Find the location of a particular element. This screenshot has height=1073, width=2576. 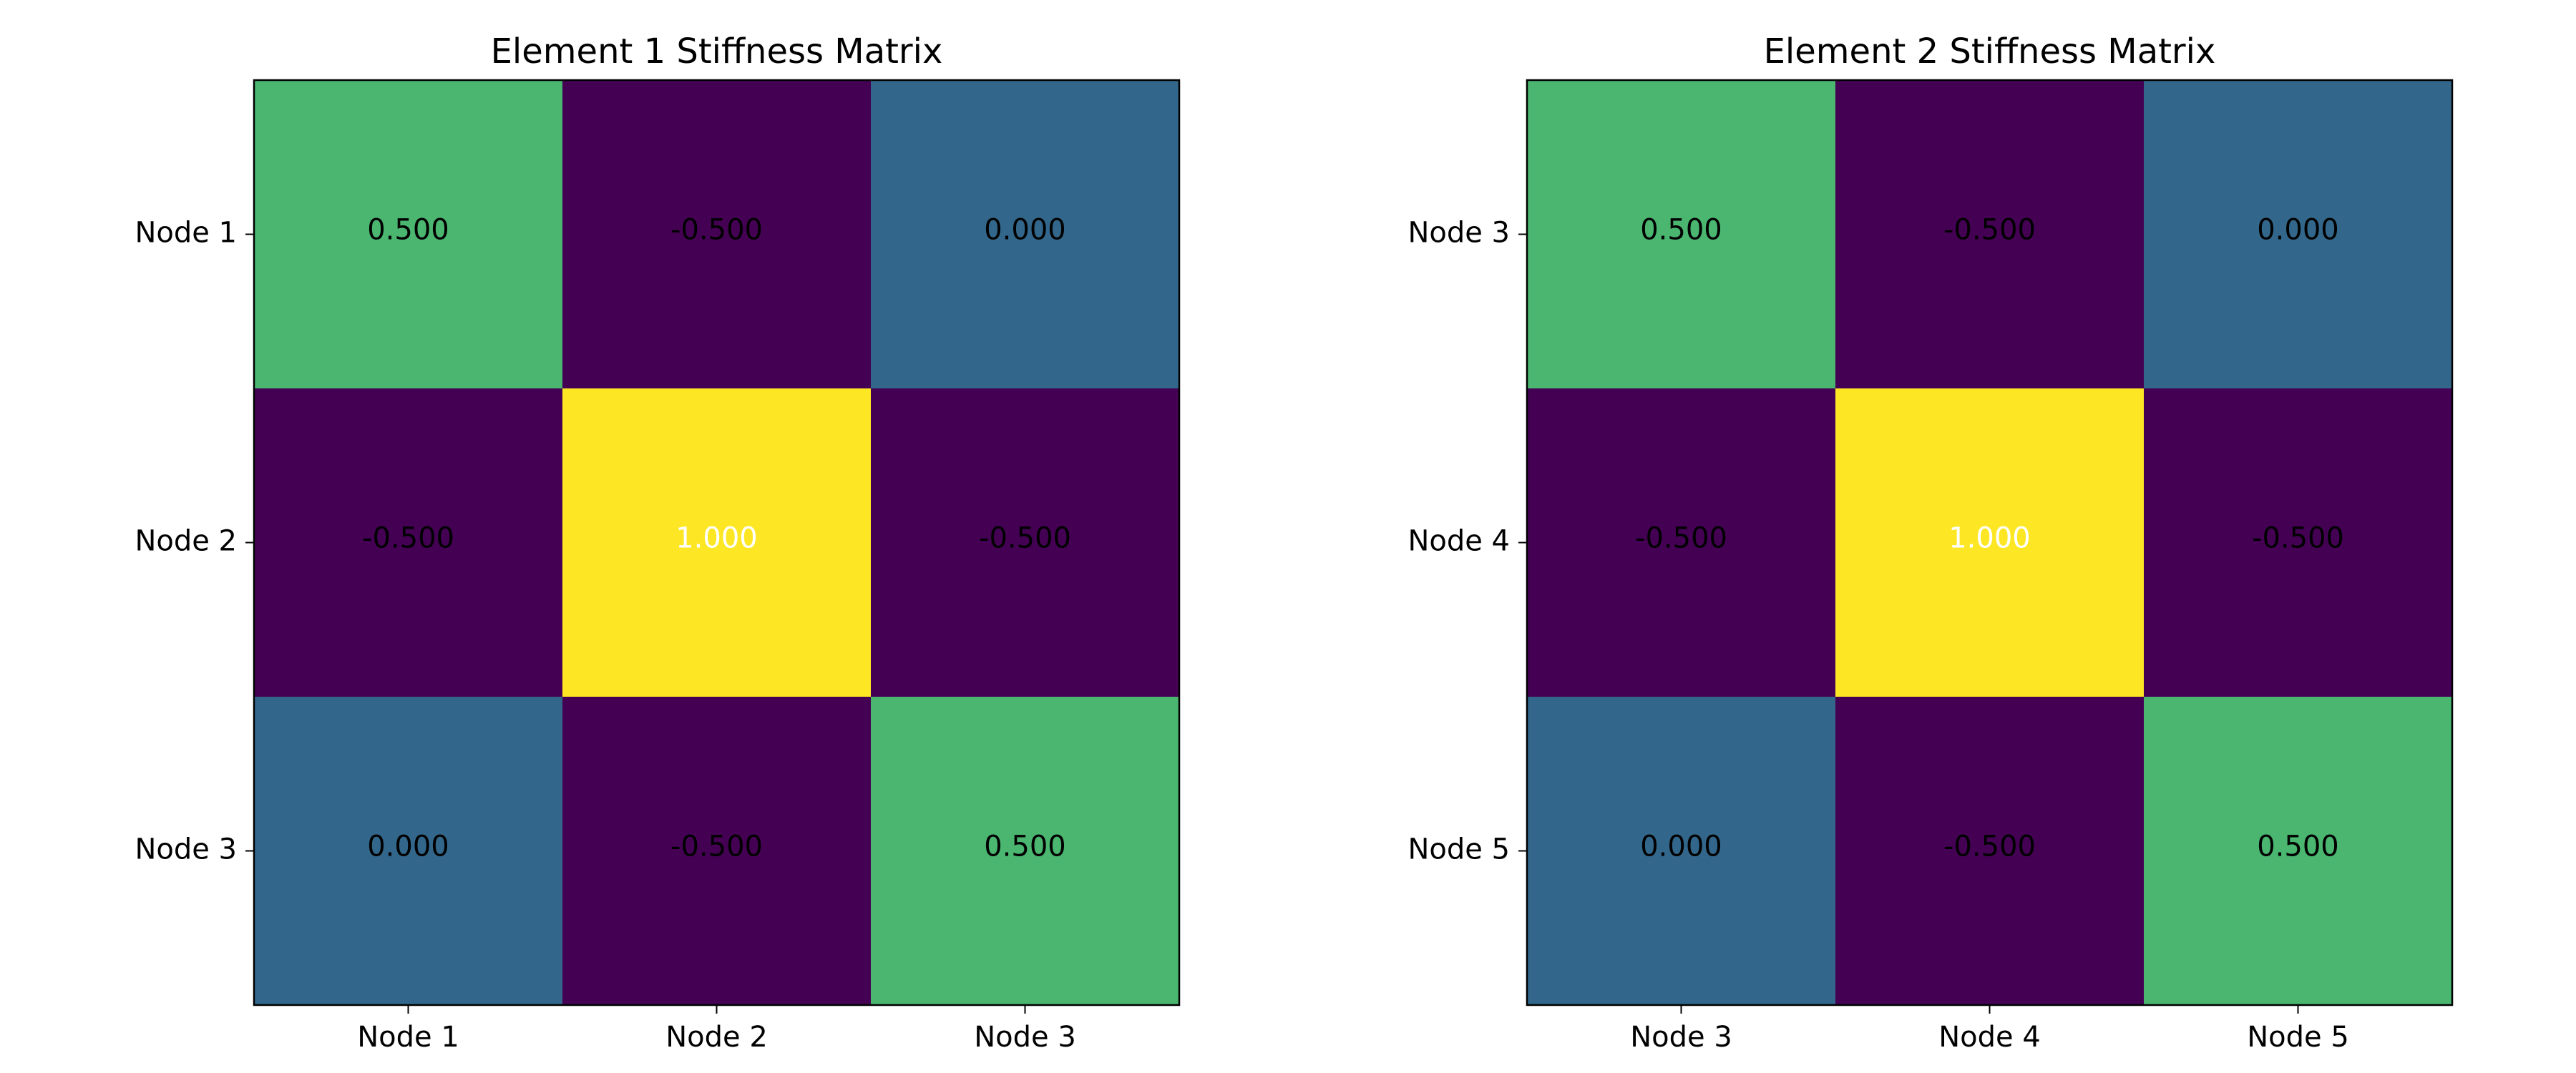

x-tick-label: Node 2 is located at coordinates (716, 1037).